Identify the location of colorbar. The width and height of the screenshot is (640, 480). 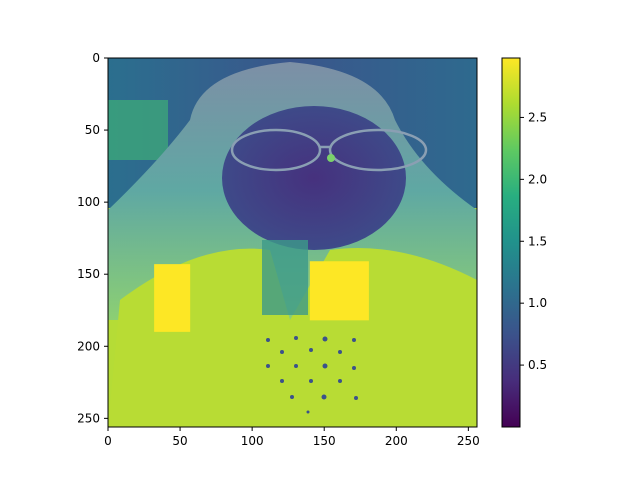
(511, 242).